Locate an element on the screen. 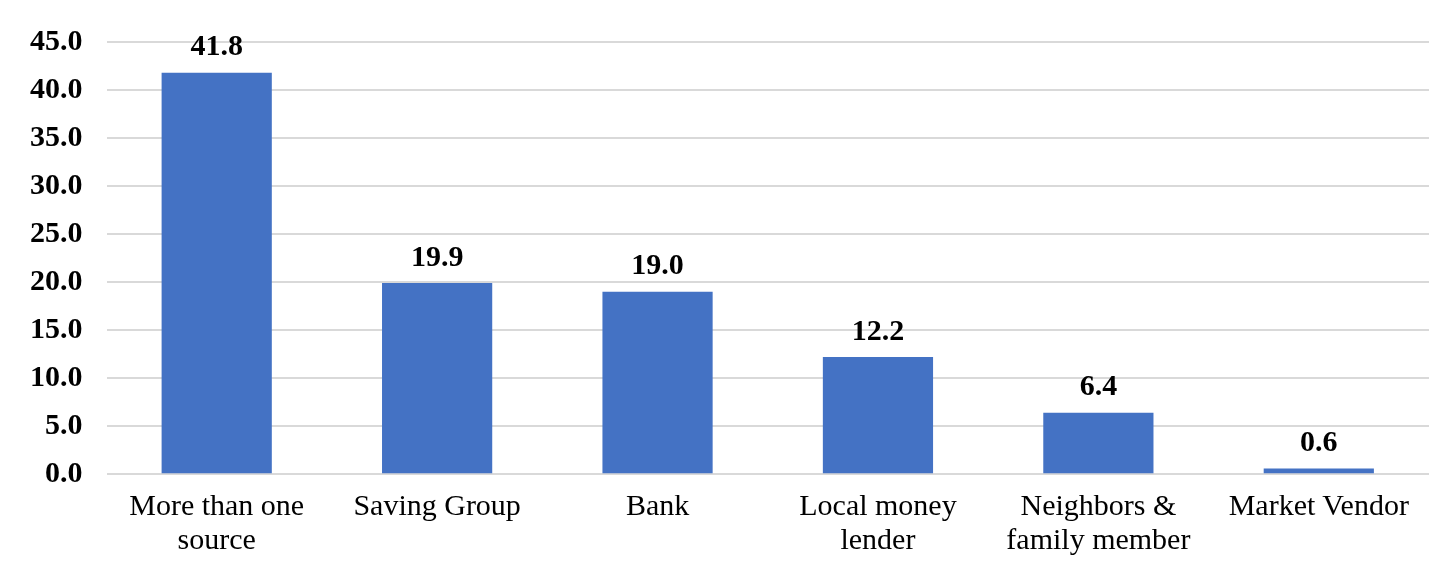 The height and width of the screenshot is (574, 1437). x-tick-label: Saving Group is located at coordinates (437, 505).